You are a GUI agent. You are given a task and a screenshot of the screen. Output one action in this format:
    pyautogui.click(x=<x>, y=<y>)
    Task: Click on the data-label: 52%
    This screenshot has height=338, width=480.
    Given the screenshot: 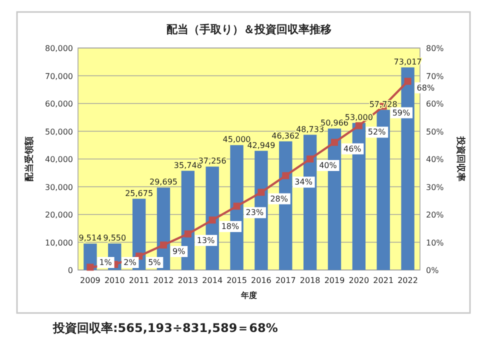 What is the action you would take?
    pyautogui.click(x=377, y=132)
    